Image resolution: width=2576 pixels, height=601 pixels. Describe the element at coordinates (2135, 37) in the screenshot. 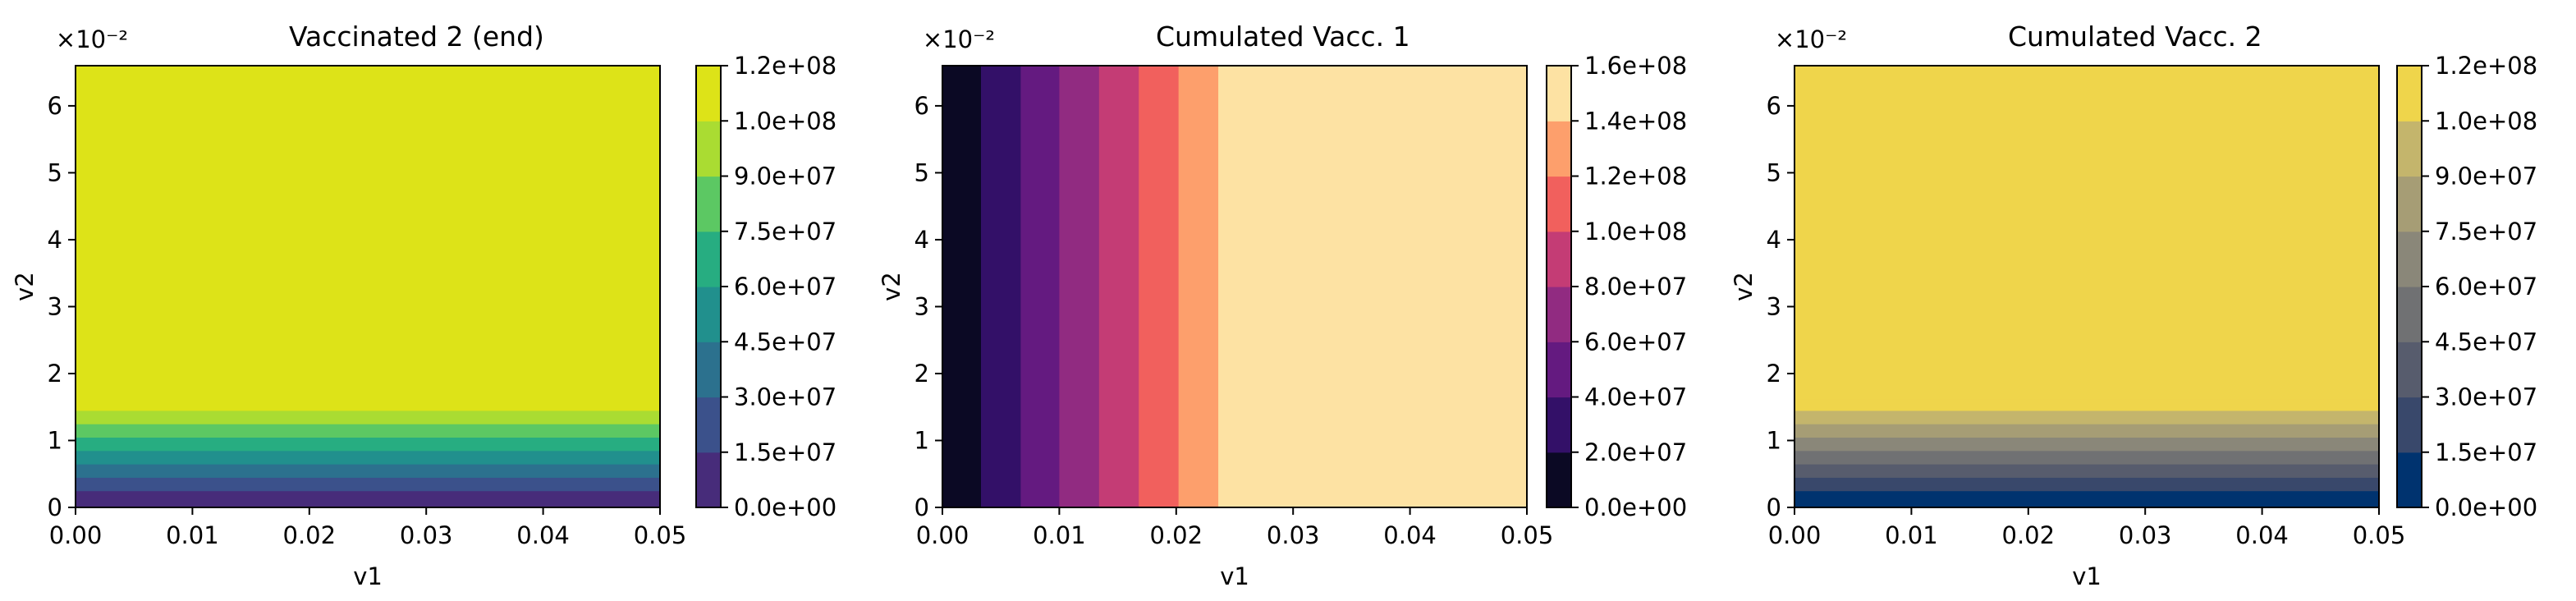

I see `chart-title: Cumulated Vacc. 2` at that location.